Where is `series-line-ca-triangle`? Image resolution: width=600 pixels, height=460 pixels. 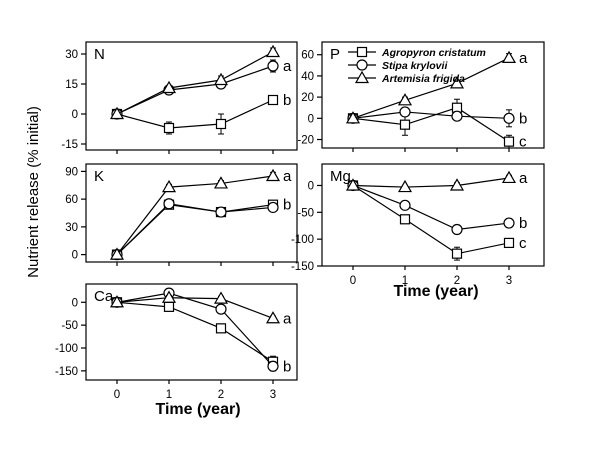
series-line-ca-triangle is located at coordinates (195, 308).